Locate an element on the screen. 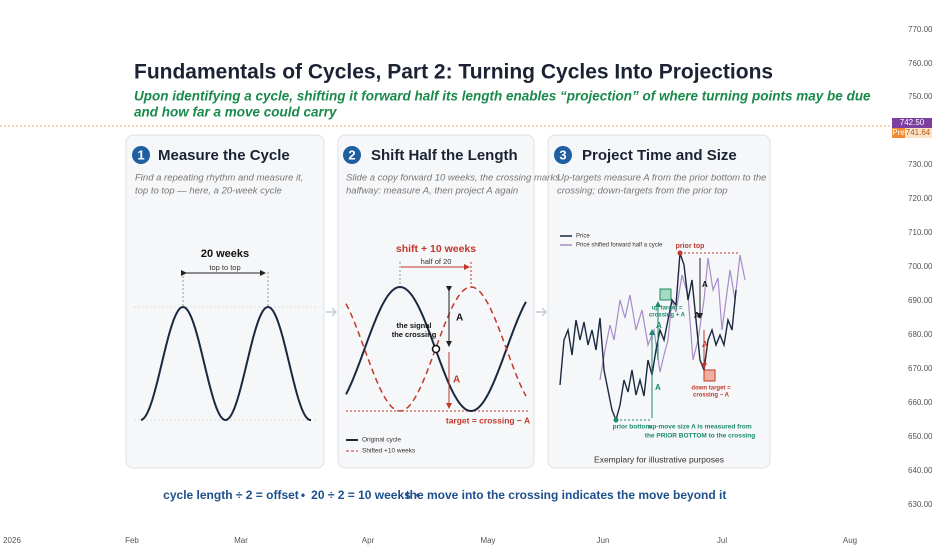 Image resolution: width=932 pixels, height=550 pixels. price-label: 650.00 is located at coordinates (920, 436).